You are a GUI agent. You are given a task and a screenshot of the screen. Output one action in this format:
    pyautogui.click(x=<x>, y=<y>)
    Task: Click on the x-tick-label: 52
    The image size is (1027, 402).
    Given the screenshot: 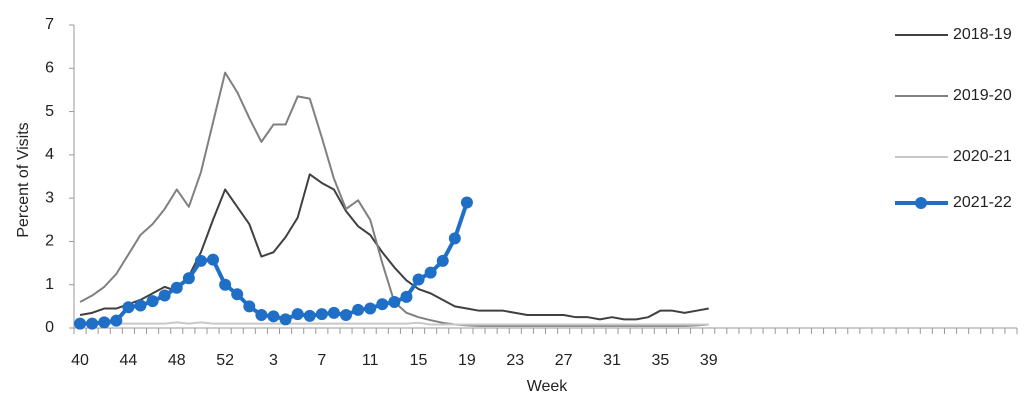 What is the action you would take?
    pyautogui.click(x=225, y=360)
    